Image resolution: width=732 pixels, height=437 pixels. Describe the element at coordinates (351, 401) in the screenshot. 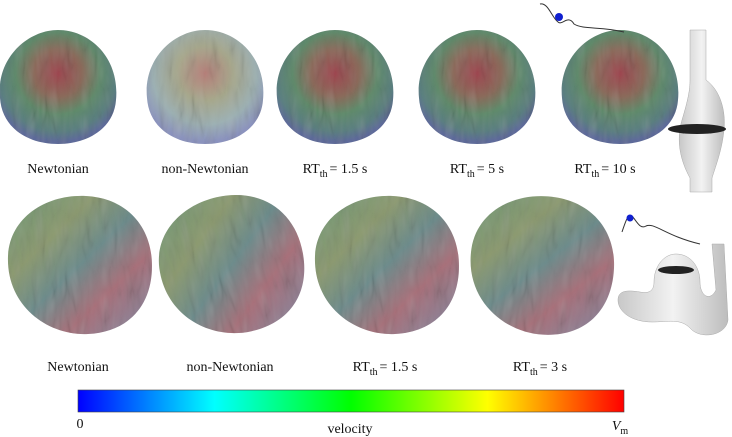

I see `colorbar-gradient` at that location.